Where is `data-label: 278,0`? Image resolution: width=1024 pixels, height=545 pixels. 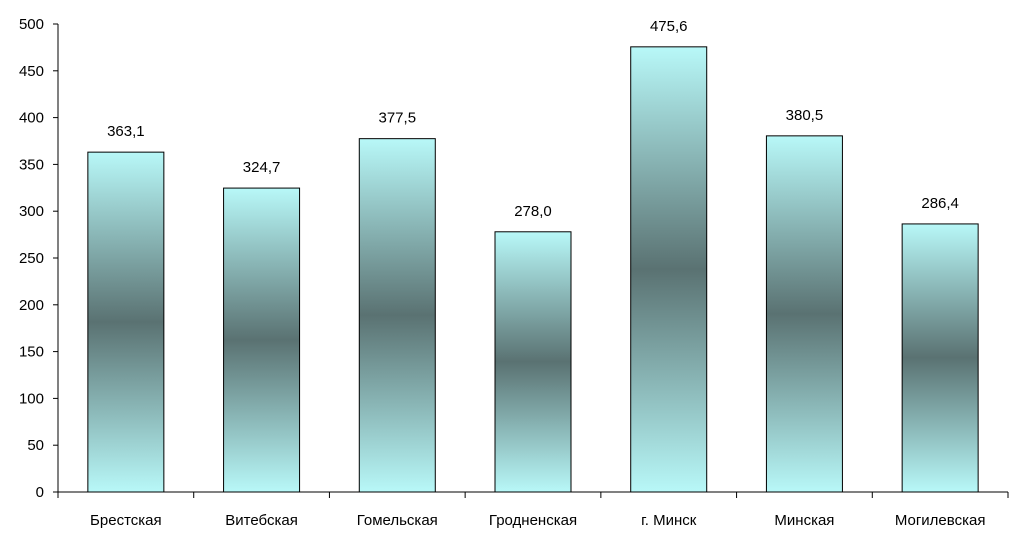 data-label: 278,0 is located at coordinates (533, 211).